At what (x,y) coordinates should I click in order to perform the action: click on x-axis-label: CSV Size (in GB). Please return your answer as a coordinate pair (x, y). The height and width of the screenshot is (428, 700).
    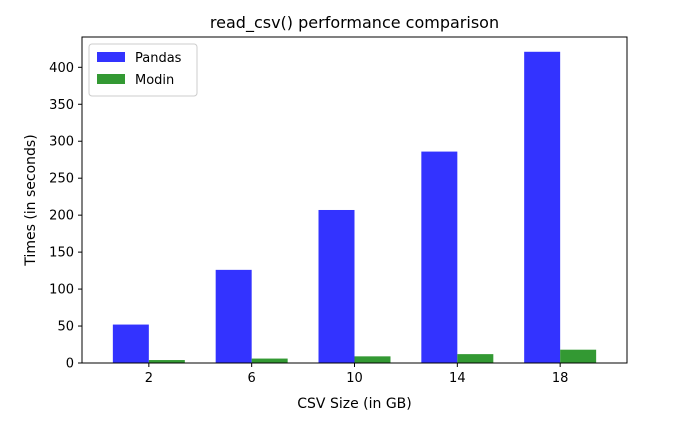
    Looking at the image, I should click on (354, 404).